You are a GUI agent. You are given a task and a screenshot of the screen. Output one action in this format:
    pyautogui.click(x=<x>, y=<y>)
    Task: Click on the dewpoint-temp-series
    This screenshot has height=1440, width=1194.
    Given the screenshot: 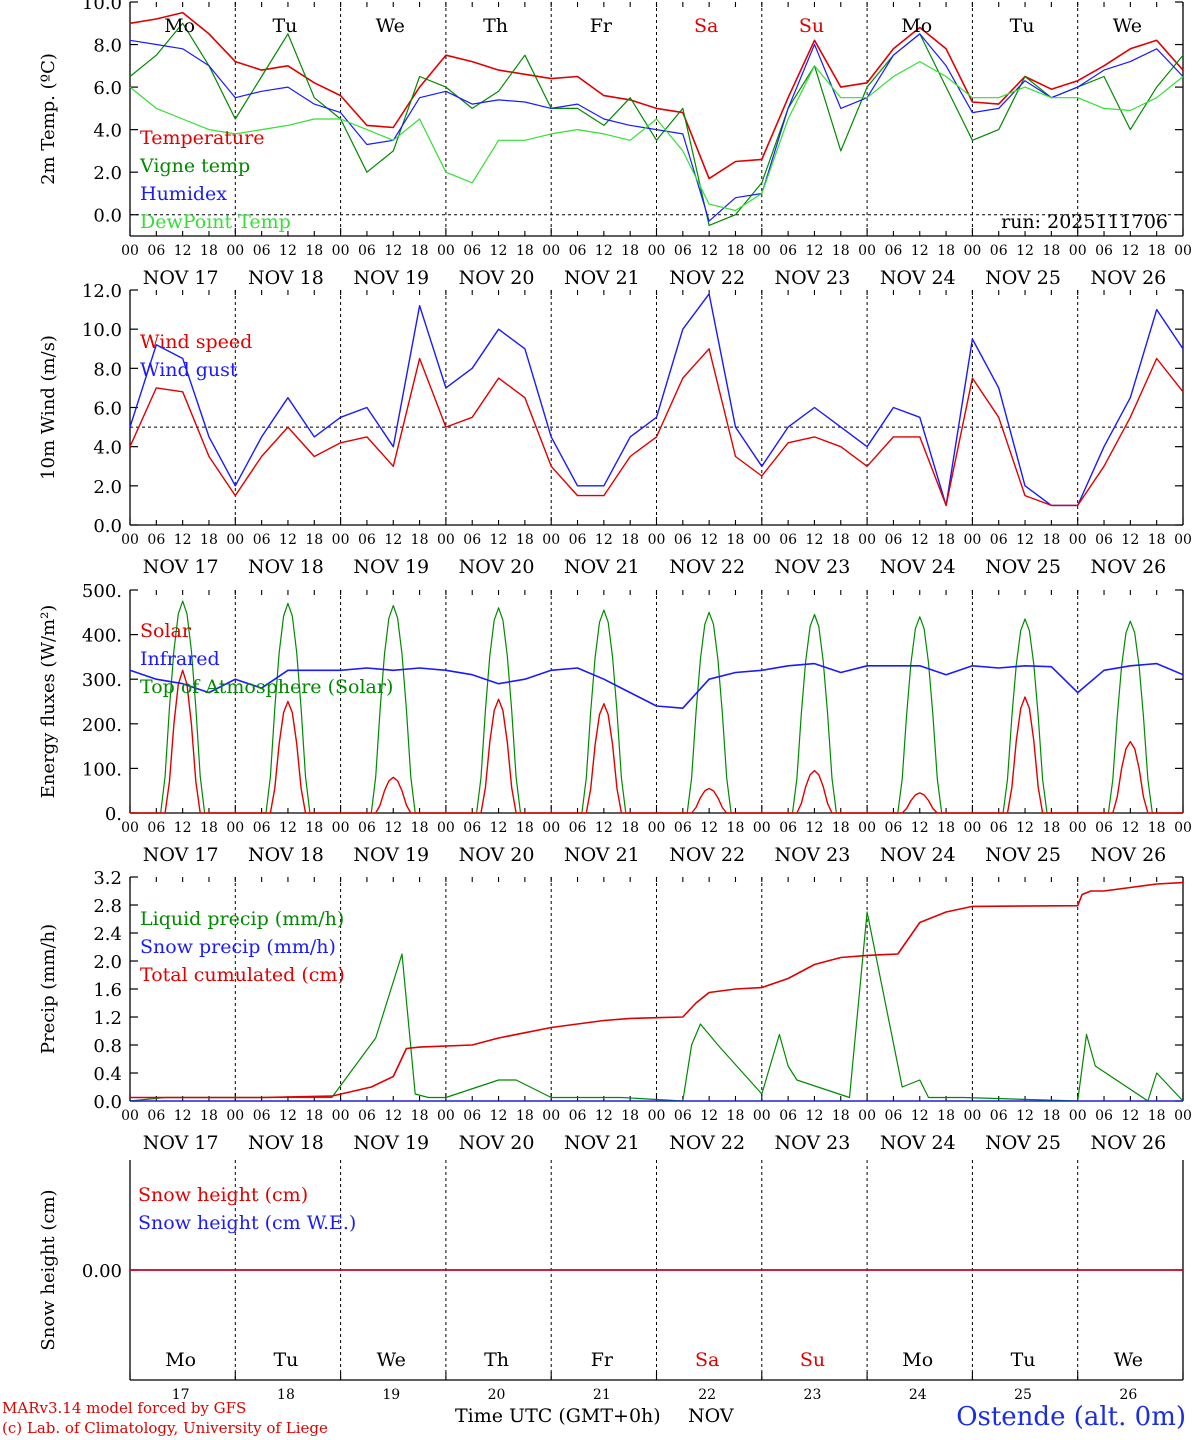 What is the action you would take?
    pyautogui.click(x=656, y=136)
    